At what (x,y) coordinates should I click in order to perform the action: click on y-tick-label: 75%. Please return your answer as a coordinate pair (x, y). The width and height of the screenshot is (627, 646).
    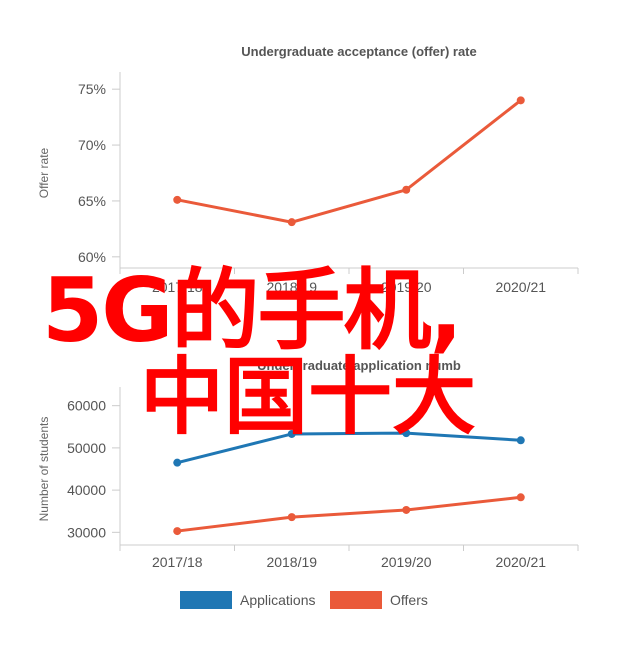
    Looking at the image, I should click on (92, 89).